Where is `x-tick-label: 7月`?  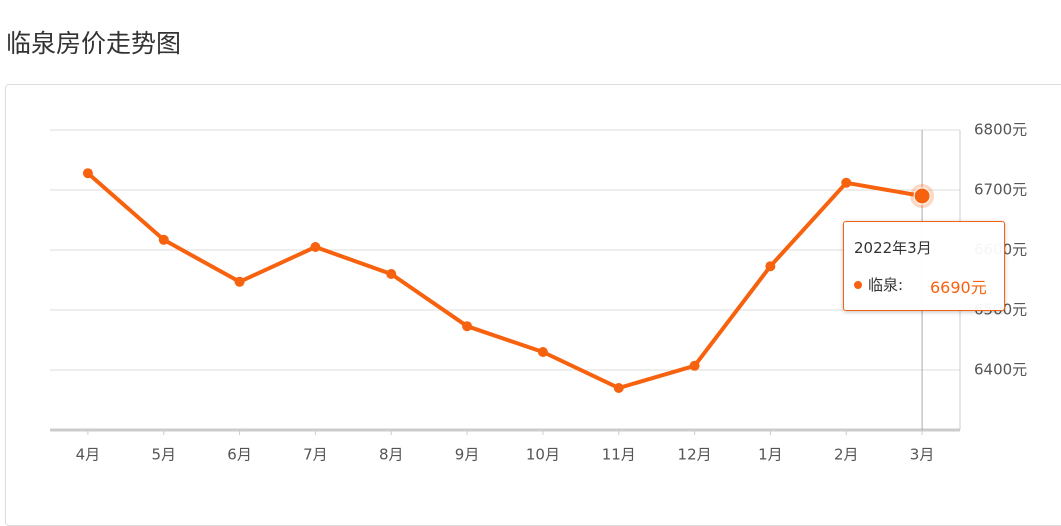
x-tick-label: 7月 is located at coordinates (315, 455).